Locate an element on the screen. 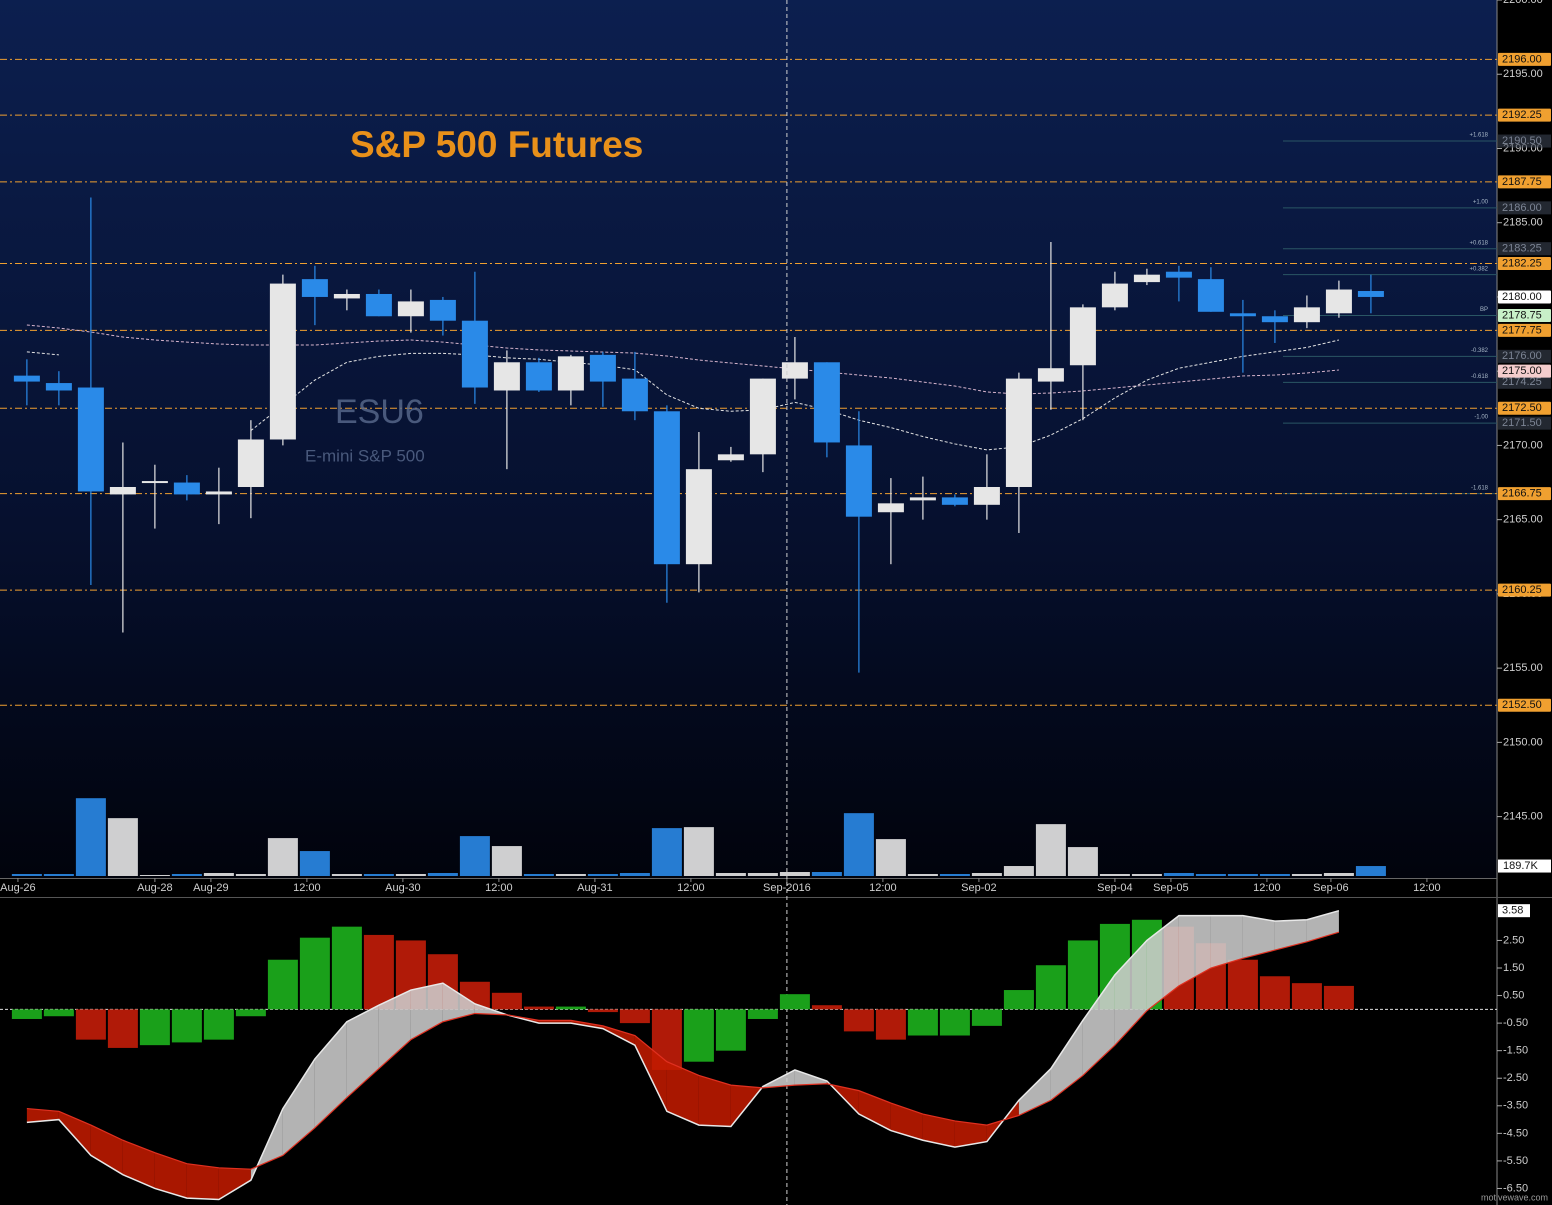 The width and height of the screenshot is (1552, 1205). fib-label: -1.618 is located at coordinates (1480, 488).